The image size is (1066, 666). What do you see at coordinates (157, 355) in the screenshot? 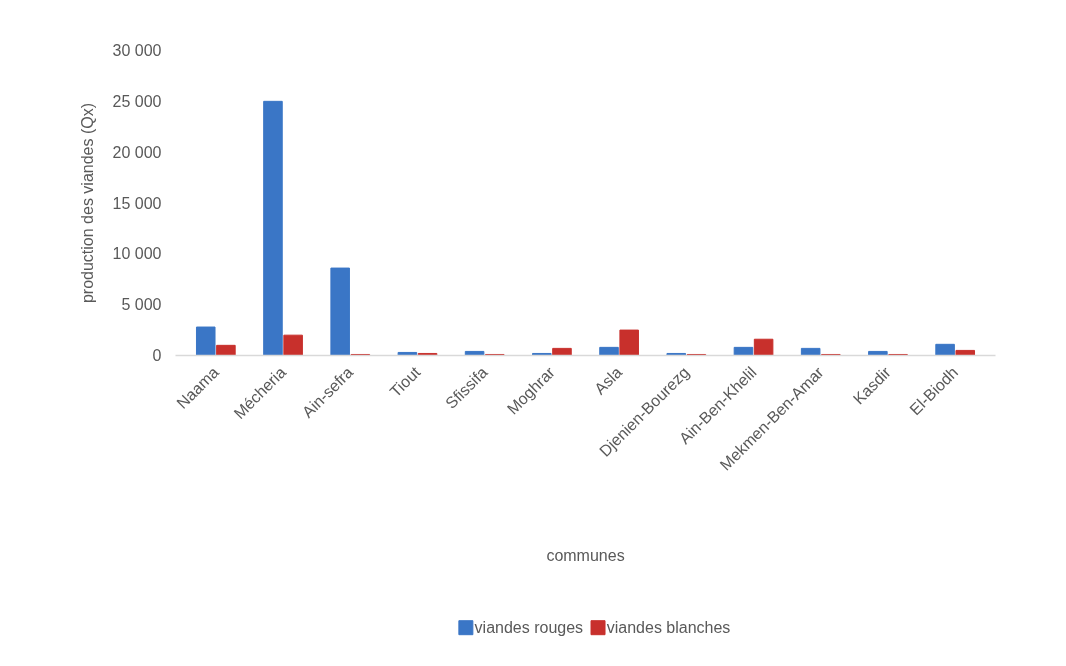
I see `y-tick-label: 0` at bounding box center [157, 355].